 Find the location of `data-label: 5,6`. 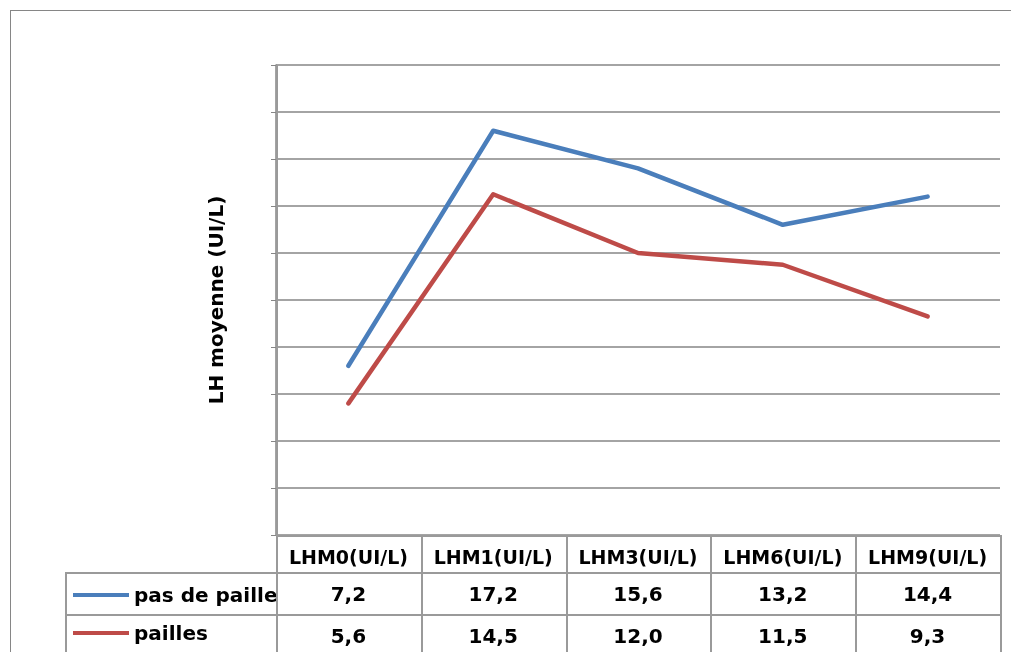

data-label: 5,6 is located at coordinates (348, 636).